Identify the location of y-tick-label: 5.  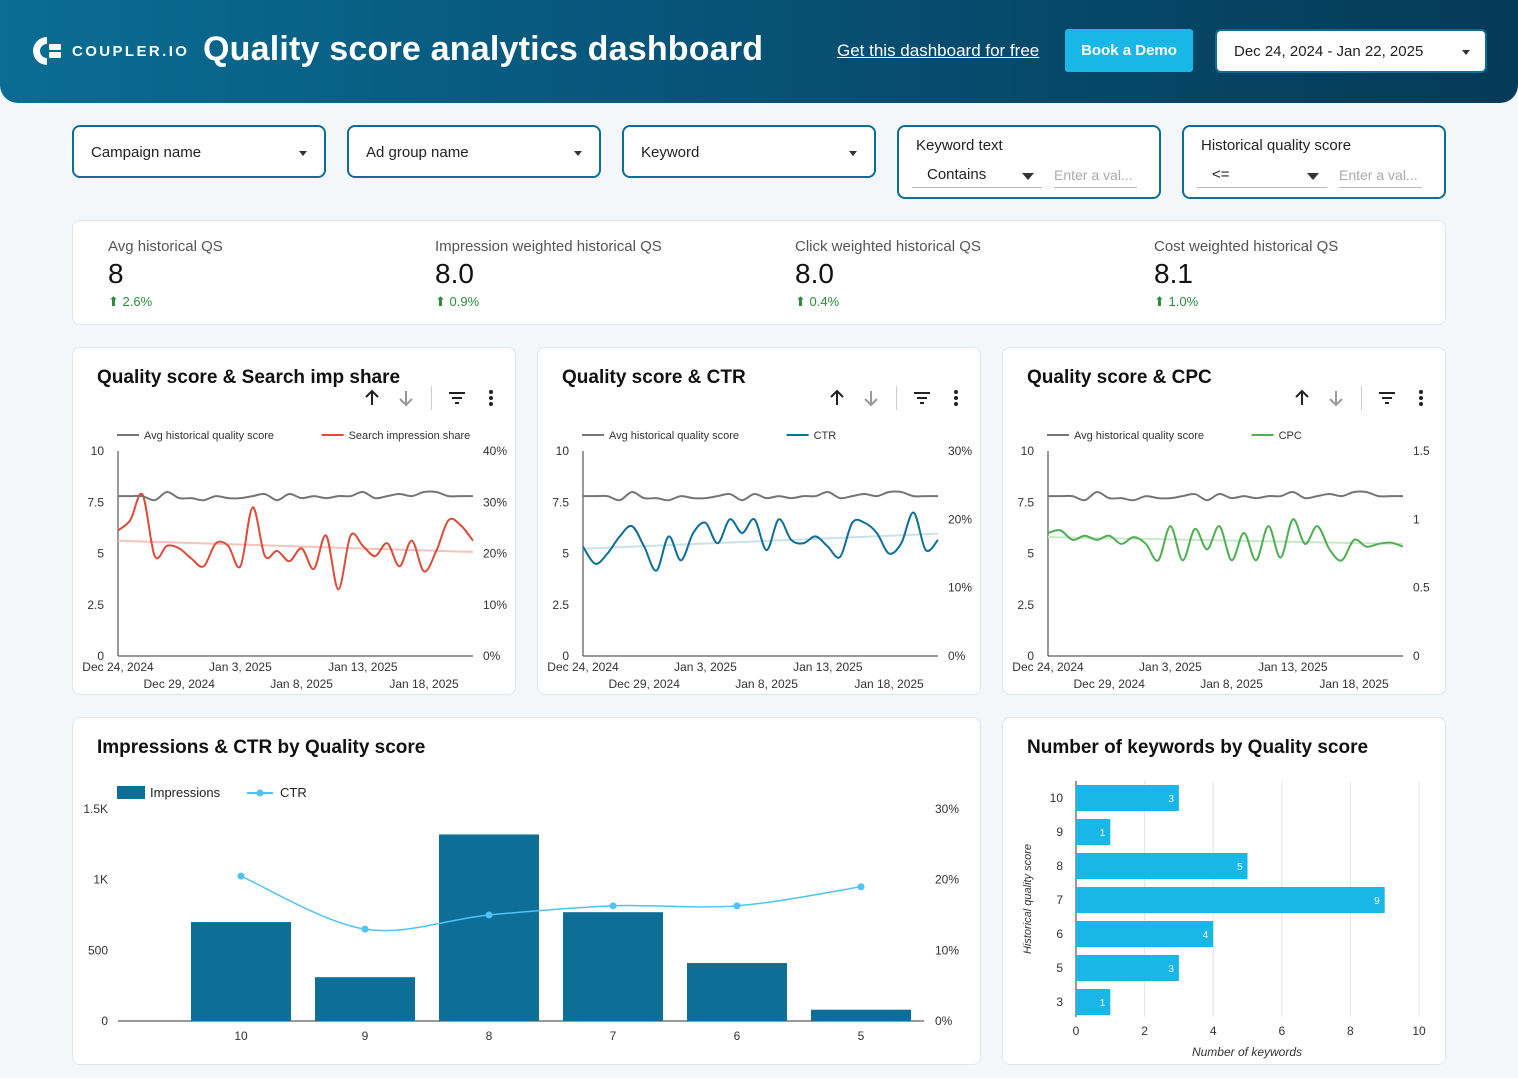
(1059, 968).